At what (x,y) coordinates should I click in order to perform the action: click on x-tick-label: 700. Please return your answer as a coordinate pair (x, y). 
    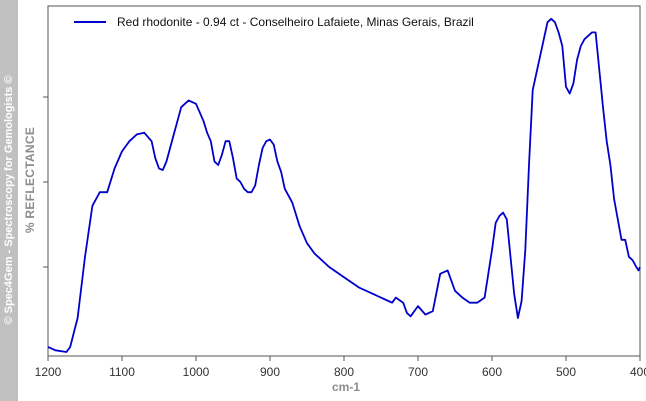
    Looking at the image, I should click on (418, 372).